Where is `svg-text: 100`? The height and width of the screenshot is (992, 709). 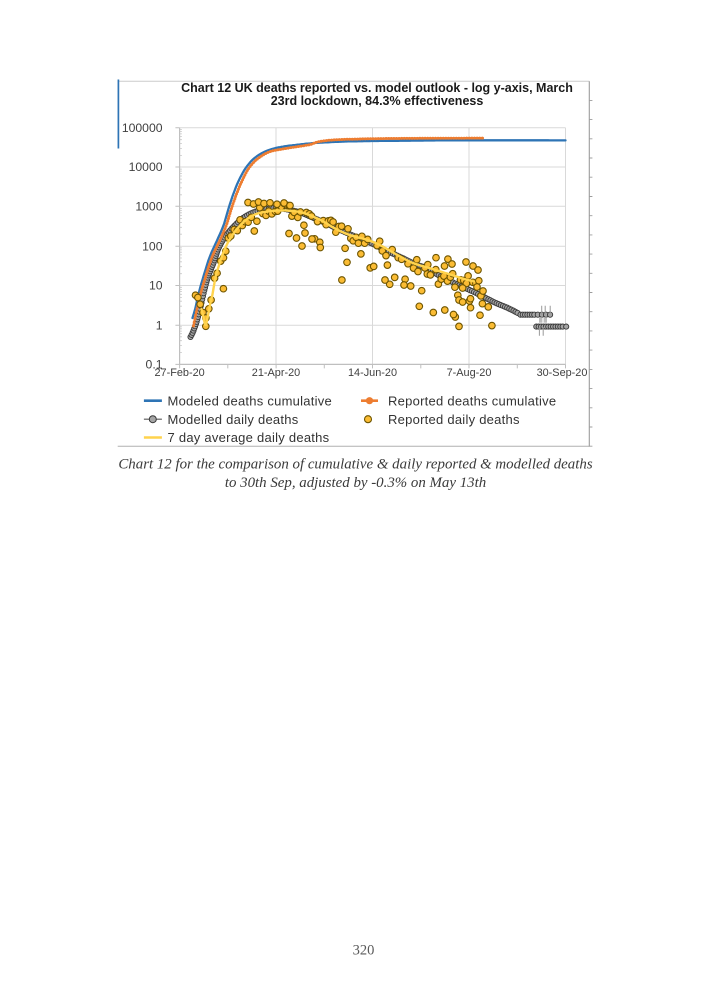 svg-text: 100 is located at coordinates (152, 246).